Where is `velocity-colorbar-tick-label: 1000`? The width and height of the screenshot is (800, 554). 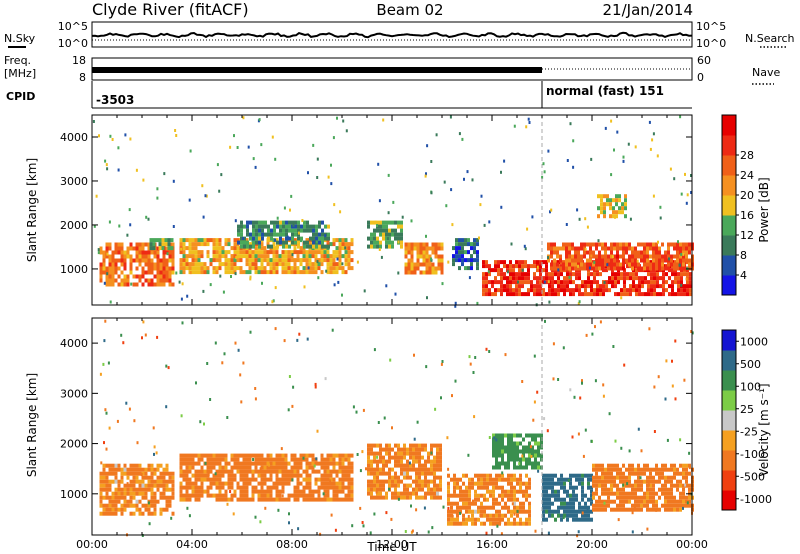
velocity-colorbar-tick-label: 1000 is located at coordinates (754, 341).